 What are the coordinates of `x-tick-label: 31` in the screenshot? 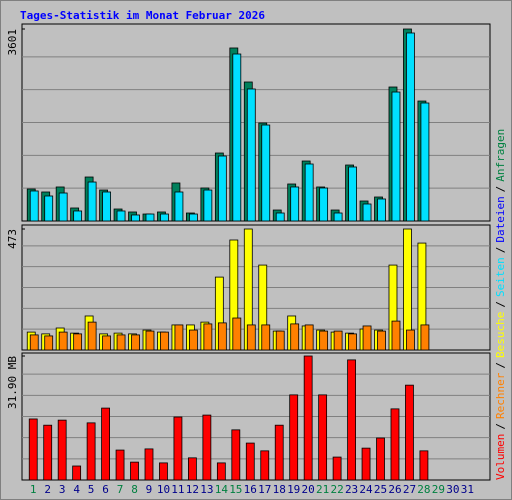 It's located at (467, 489).